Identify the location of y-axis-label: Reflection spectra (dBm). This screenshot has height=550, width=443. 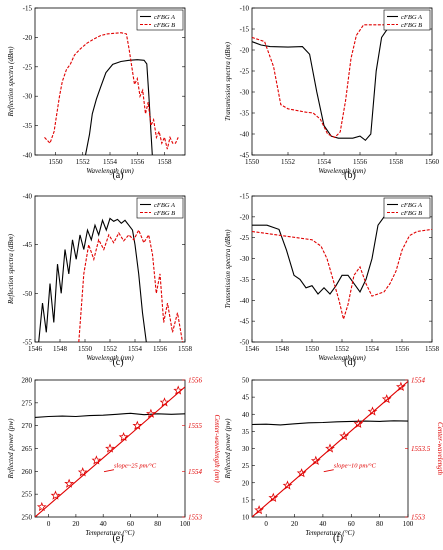
(11, 82).